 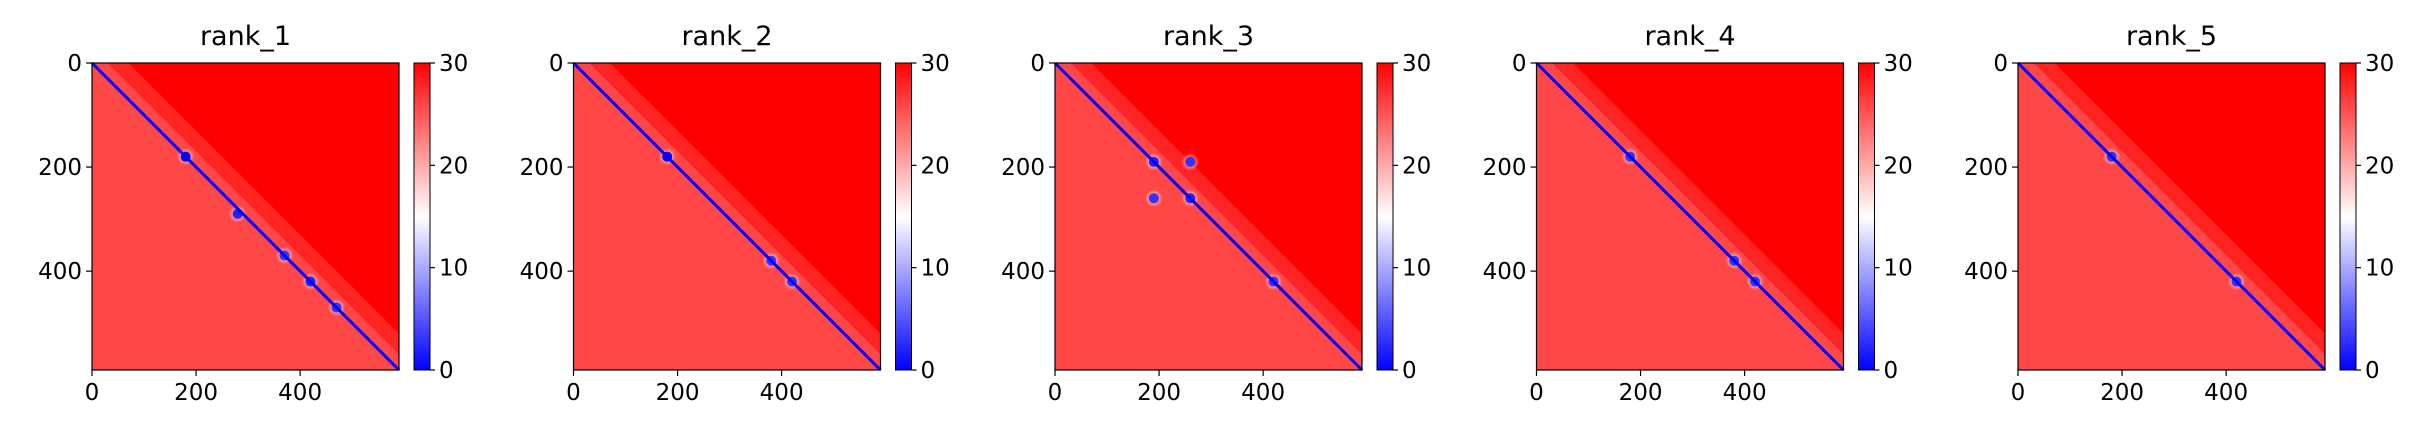 What do you see at coordinates (1208, 36) in the screenshot?
I see `chart-title: rank_3` at bounding box center [1208, 36].